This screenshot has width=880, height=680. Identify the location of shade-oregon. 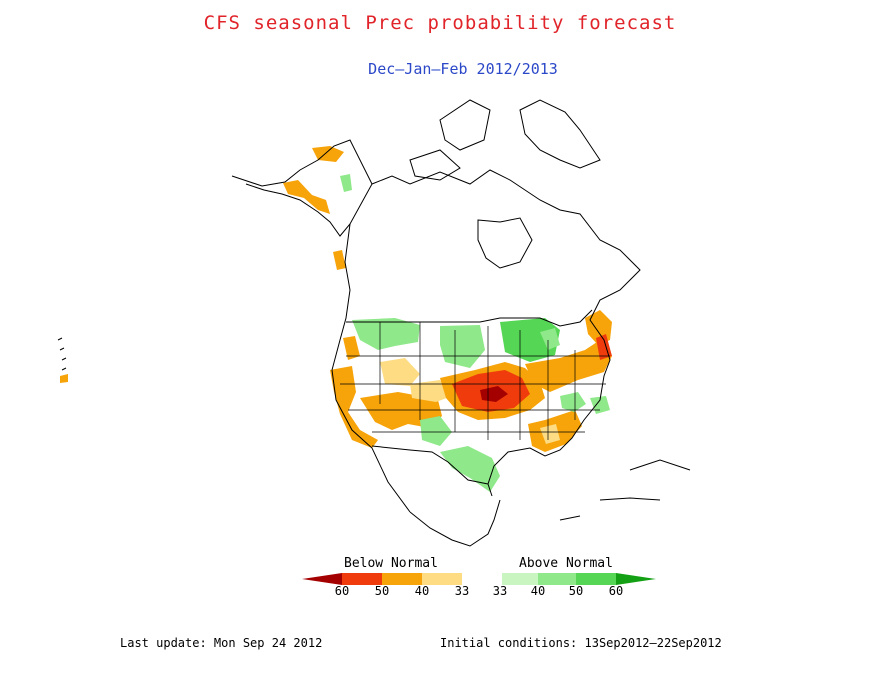
(351, 348).